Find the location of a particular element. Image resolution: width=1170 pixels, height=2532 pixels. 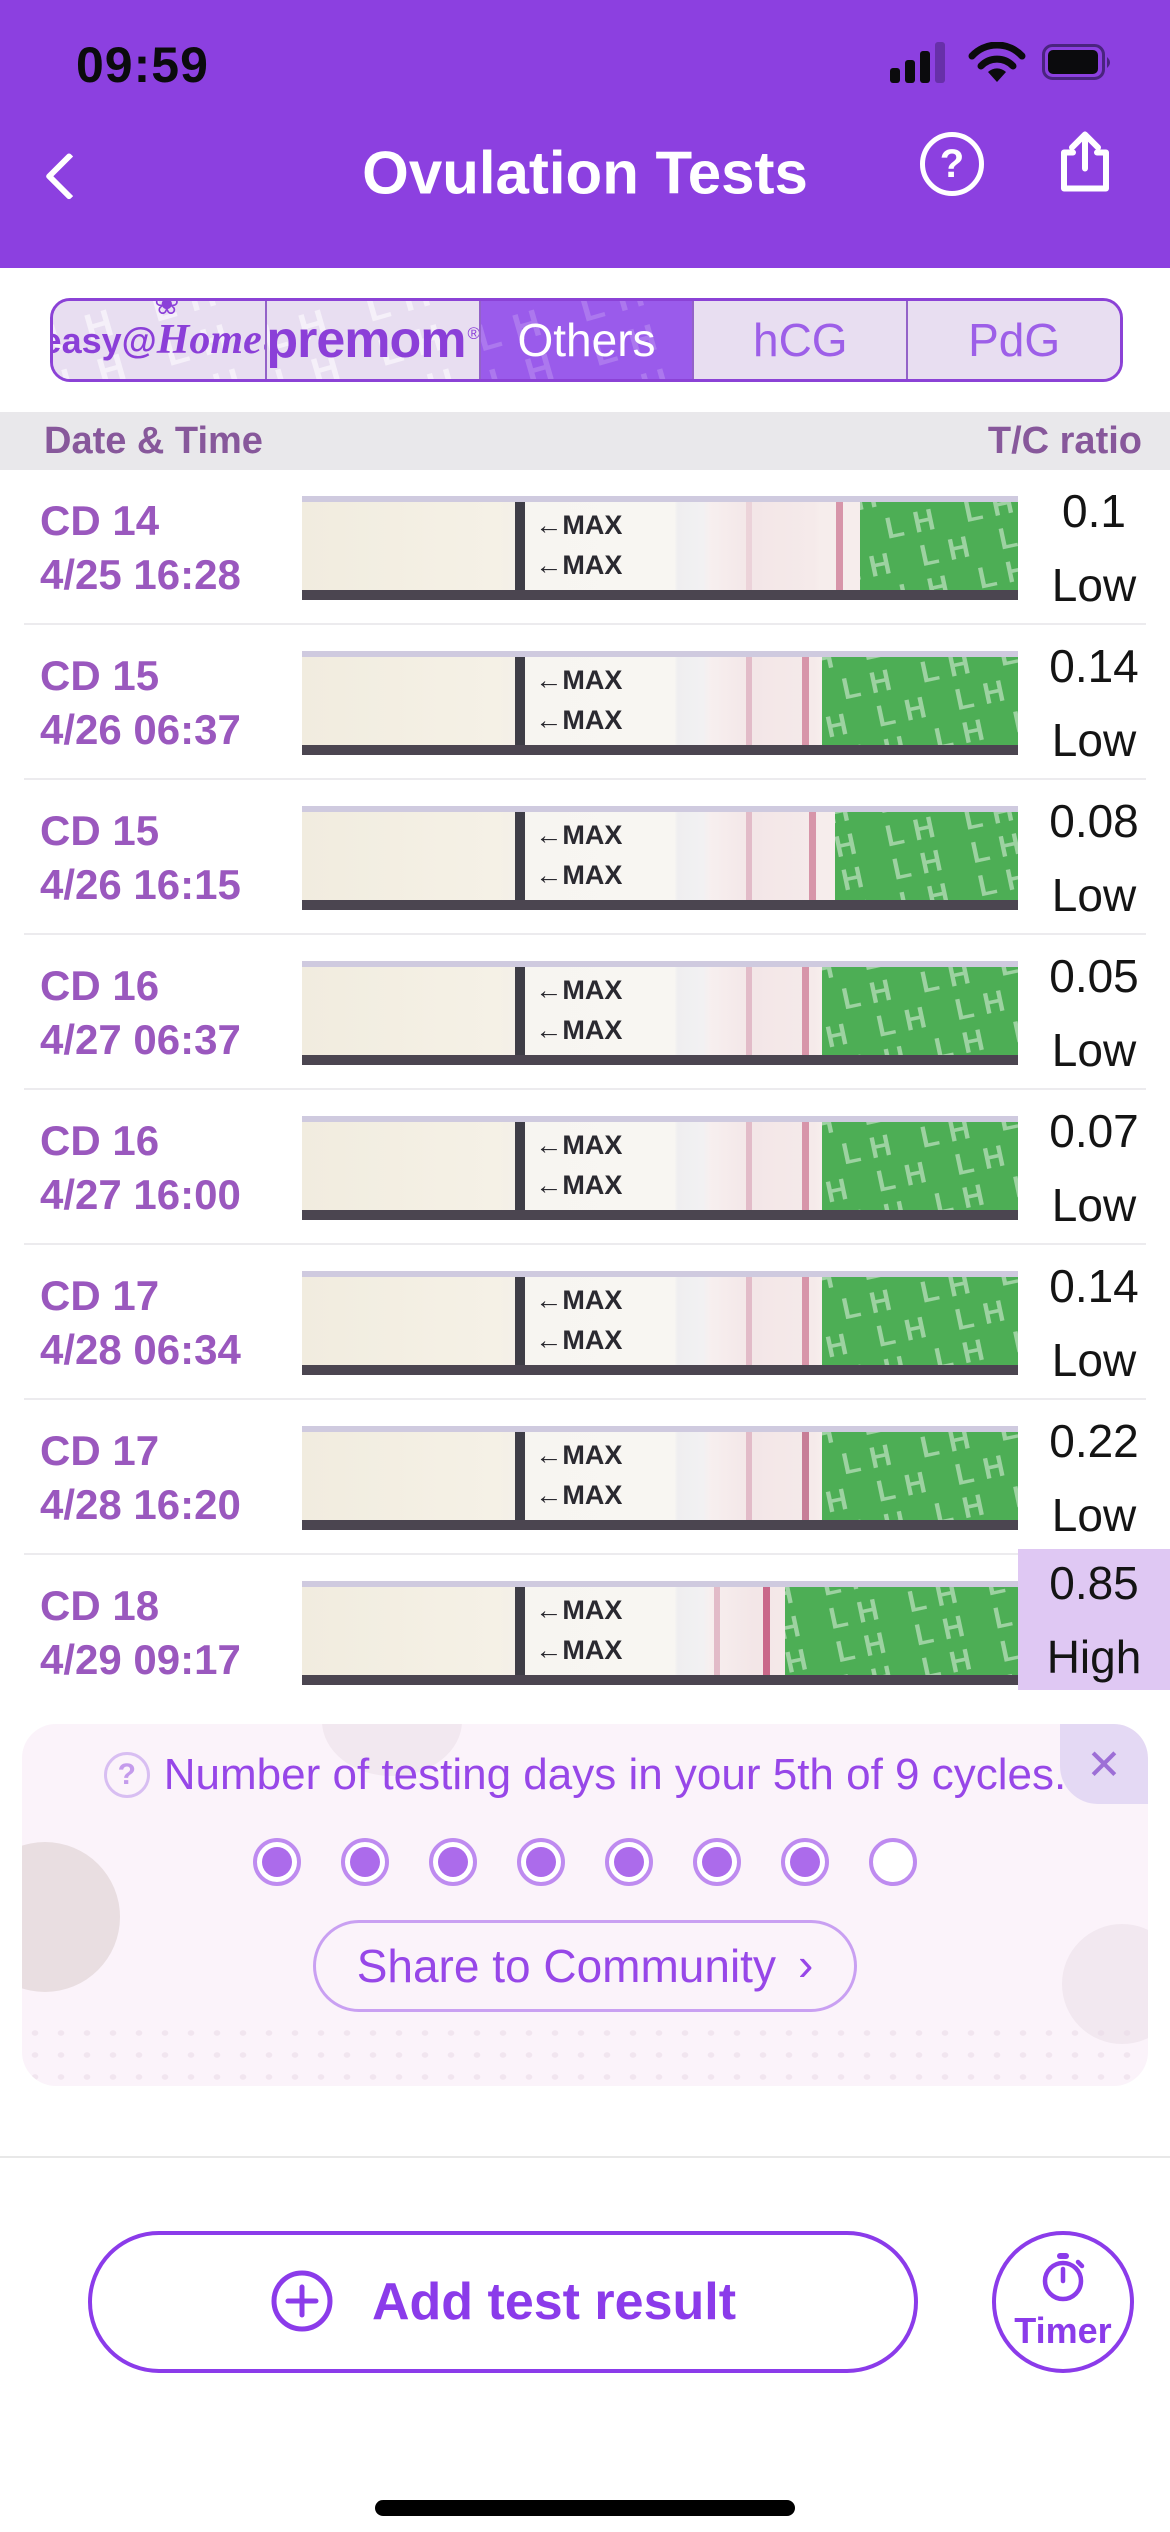

tab-hcg: hCG is located at coordinates (801, 340).